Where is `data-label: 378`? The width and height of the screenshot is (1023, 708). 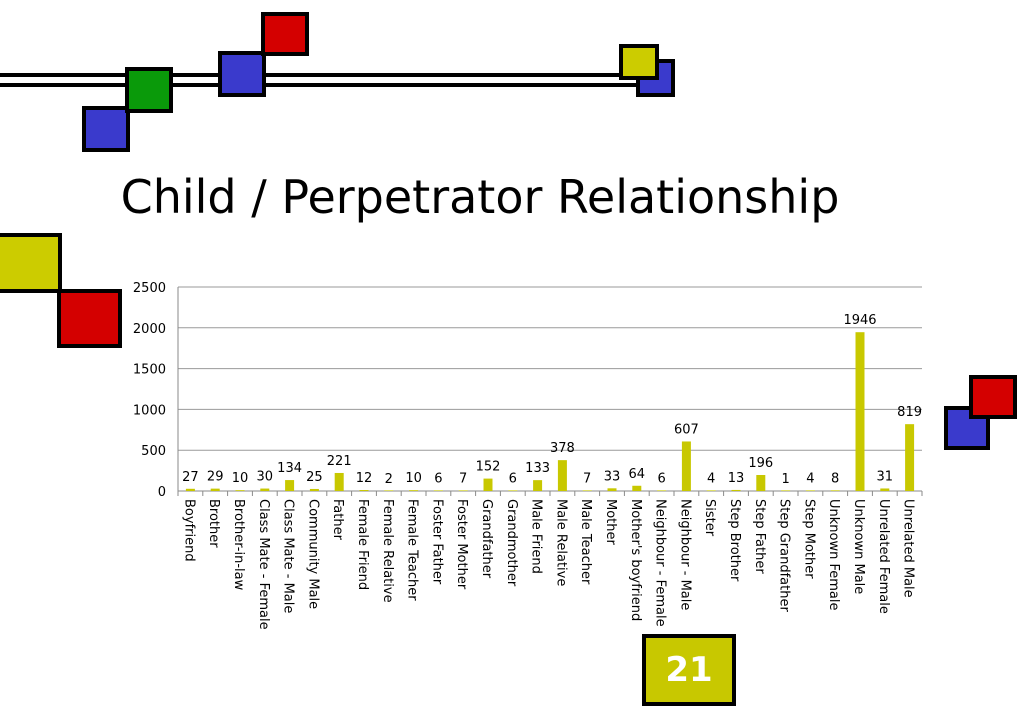
data-label: 378 is located at coordinates (562, 448).